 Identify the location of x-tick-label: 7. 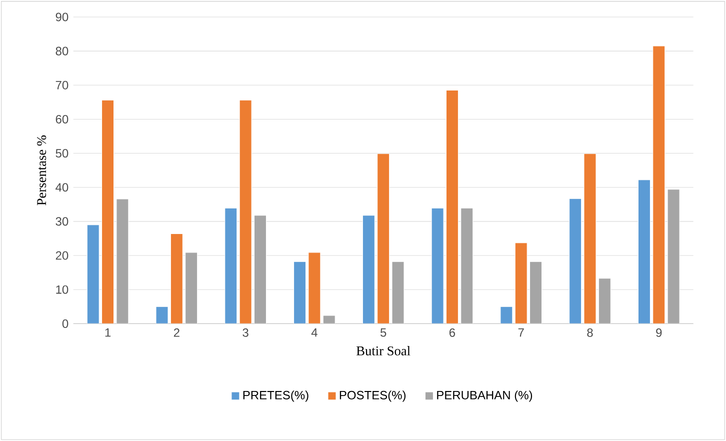
(521, 332).